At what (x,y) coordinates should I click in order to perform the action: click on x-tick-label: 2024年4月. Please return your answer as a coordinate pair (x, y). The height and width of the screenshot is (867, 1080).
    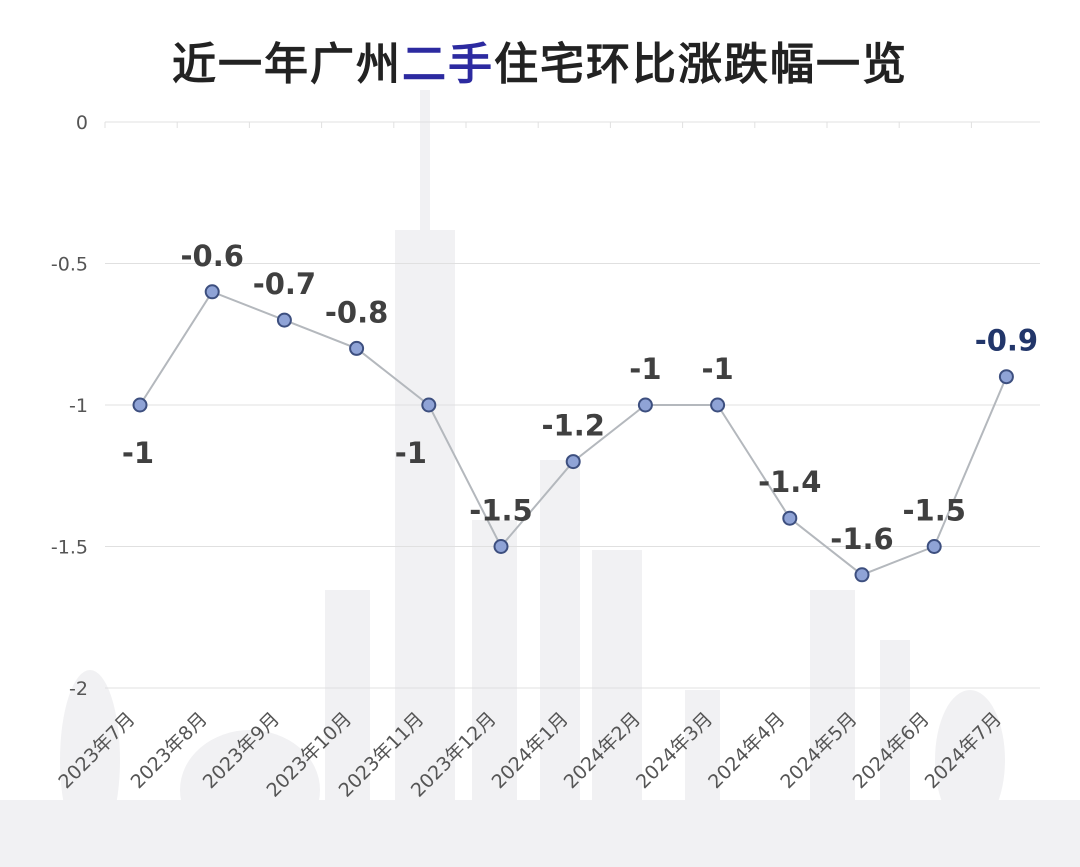
    Looking at the image, I should click on (746, 750).